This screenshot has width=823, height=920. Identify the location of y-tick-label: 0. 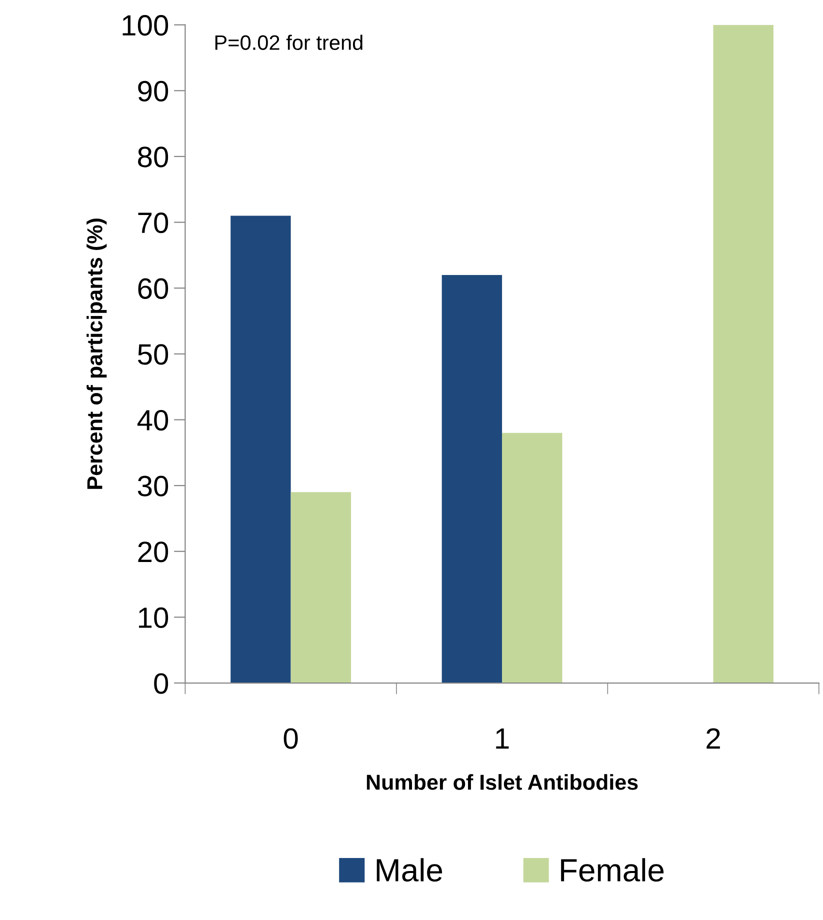
(161, 683).